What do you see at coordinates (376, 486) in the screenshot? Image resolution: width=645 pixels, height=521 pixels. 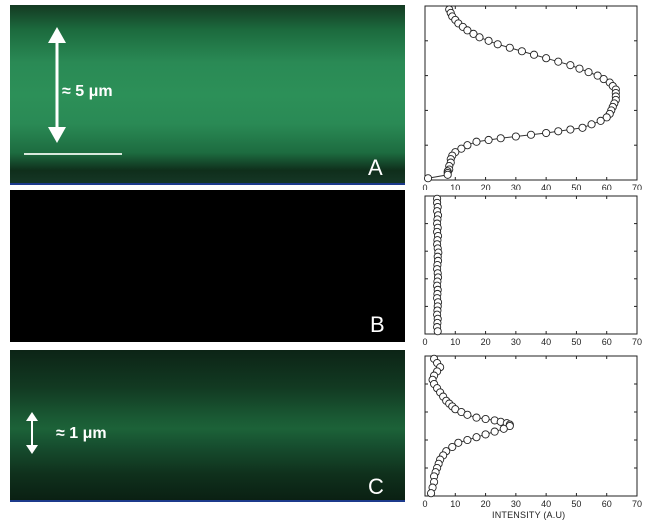 I see `panel-letter-c: C` at bounding box center [376, 486].